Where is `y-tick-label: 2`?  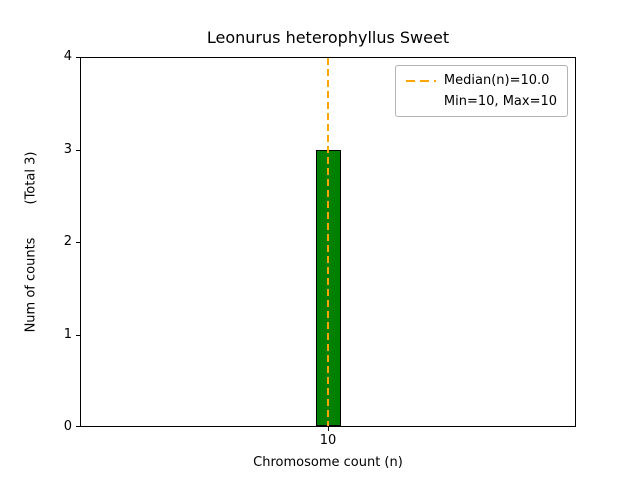
y-tick-label: 2 is located at coordinates (67, 241).